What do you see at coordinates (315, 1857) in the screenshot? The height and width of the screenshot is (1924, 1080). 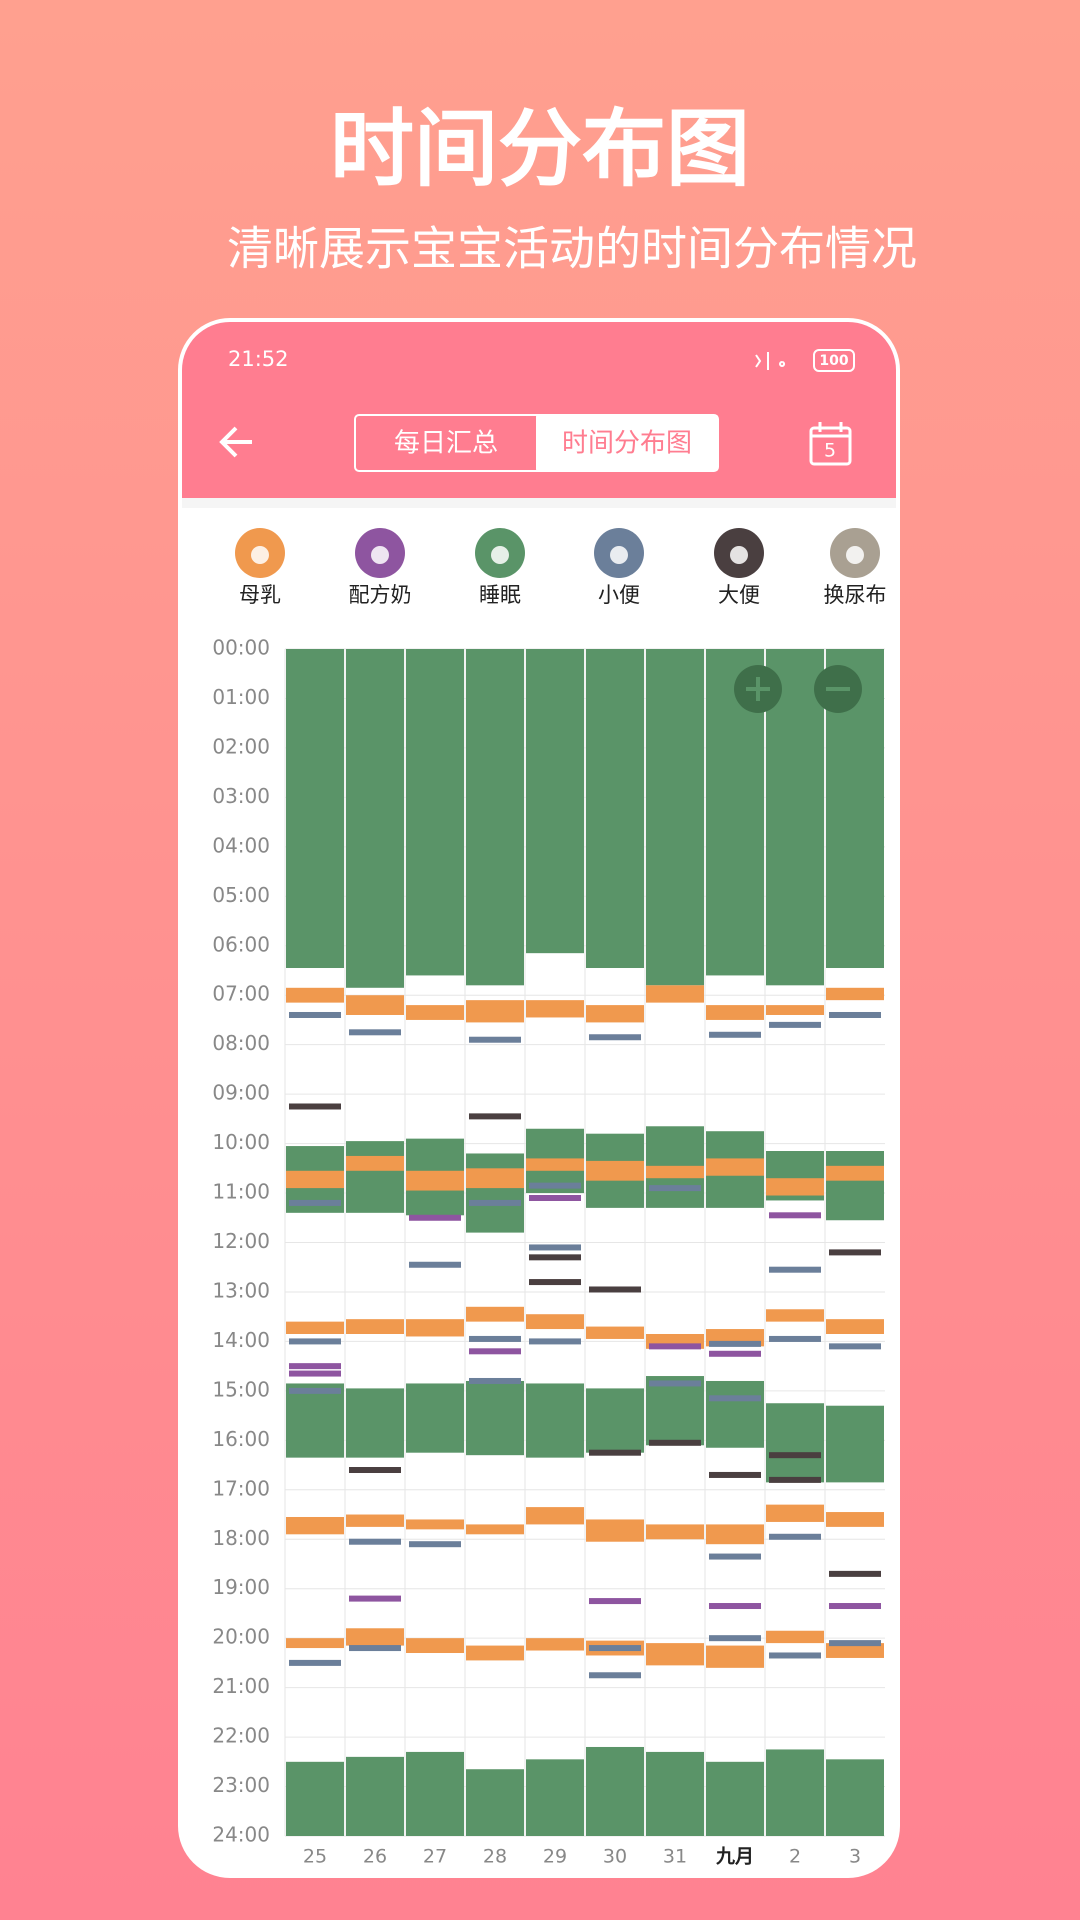 I see `x-tick-label: 25` at bounding box center [315, 1857].